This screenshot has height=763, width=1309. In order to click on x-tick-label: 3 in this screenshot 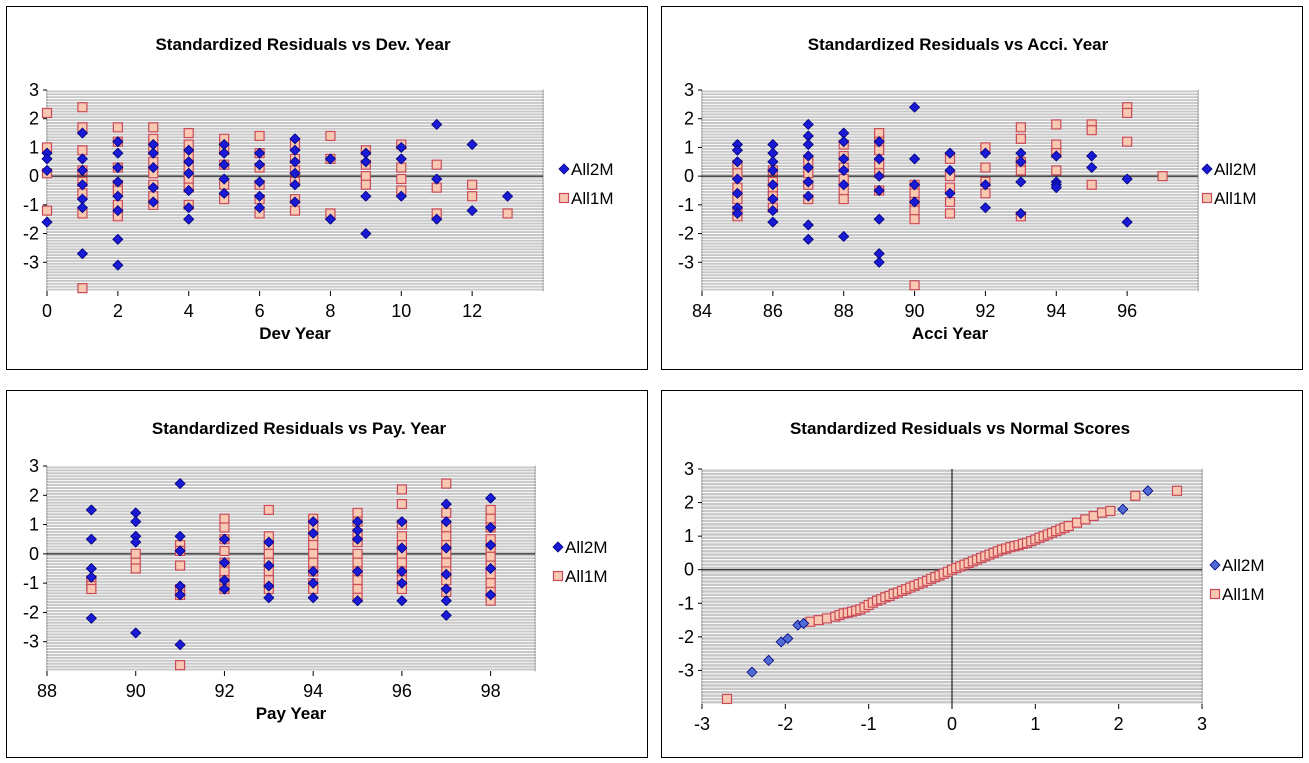, I will do `click(1202, 724)`.